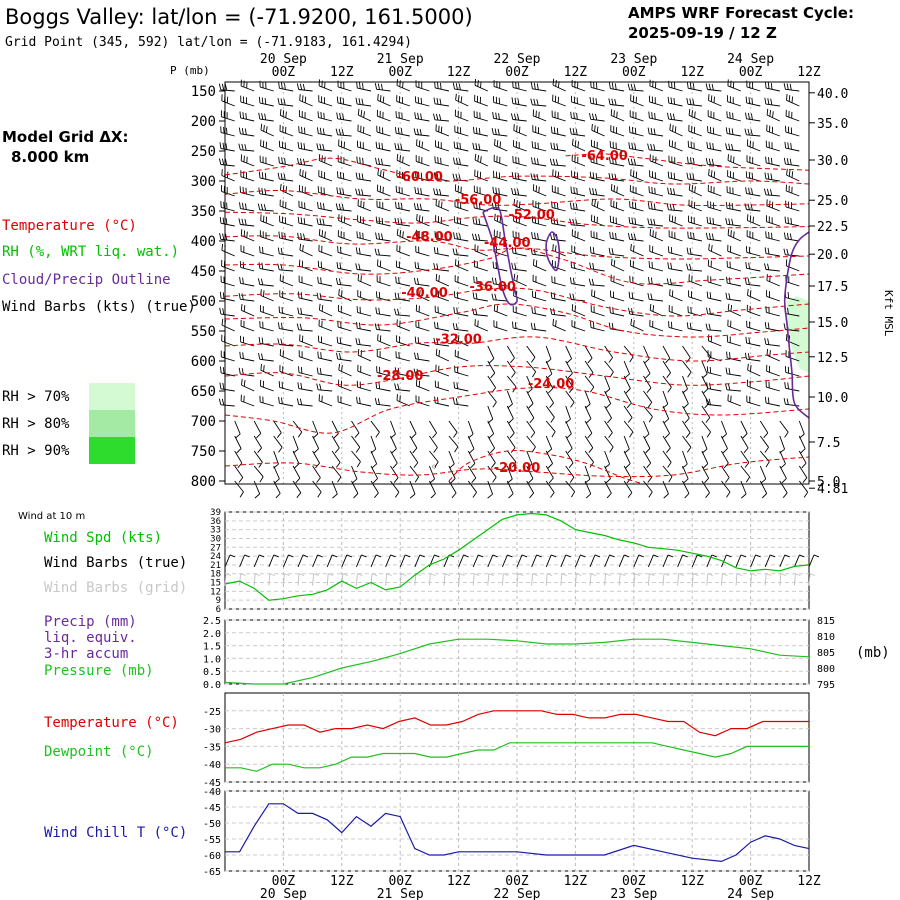 Image resolution: width=900 pixels, height=900 pixels. Describe the element at coordinates (283, 893) in the screenshot. I see `bottom-date-label: 20 Sep` at that location.